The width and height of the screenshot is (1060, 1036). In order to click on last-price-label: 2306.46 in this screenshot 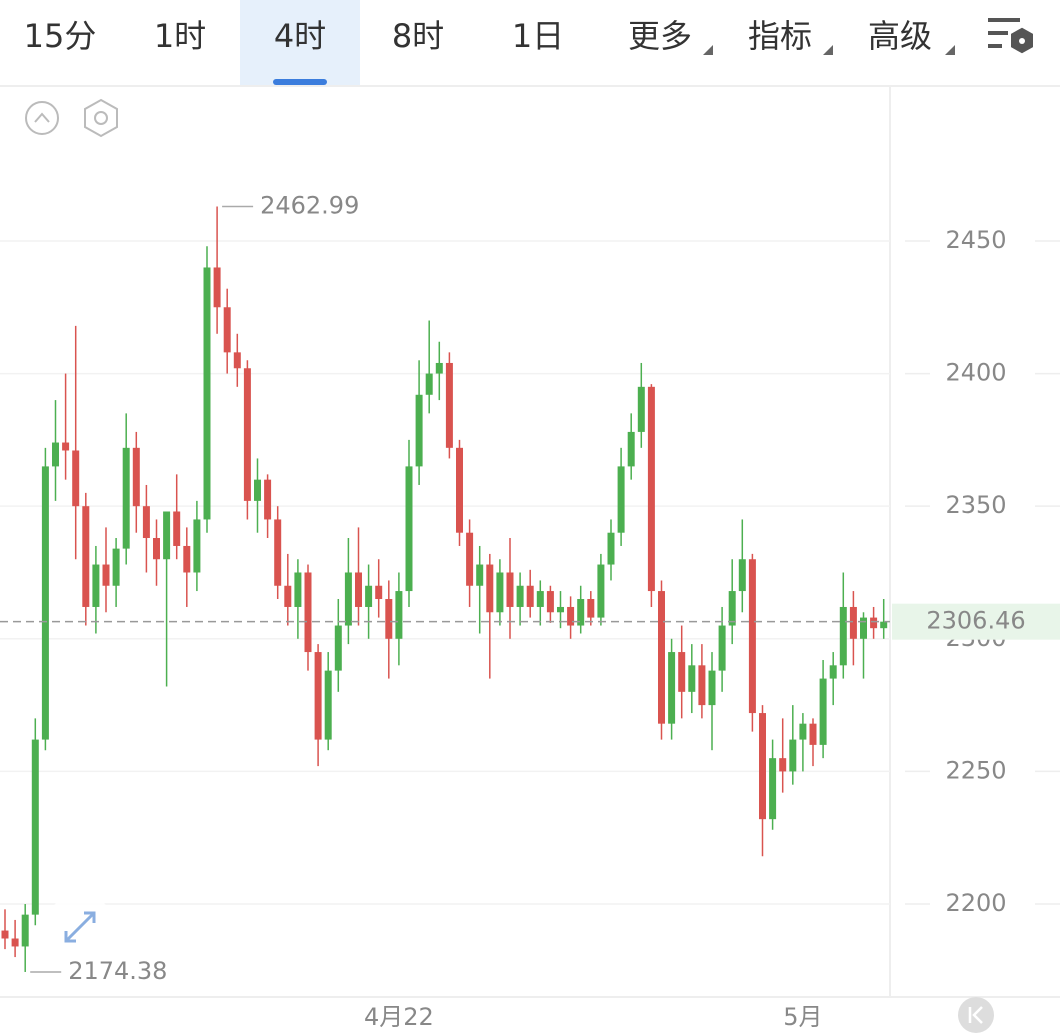, I will do `click(975, 621)`.